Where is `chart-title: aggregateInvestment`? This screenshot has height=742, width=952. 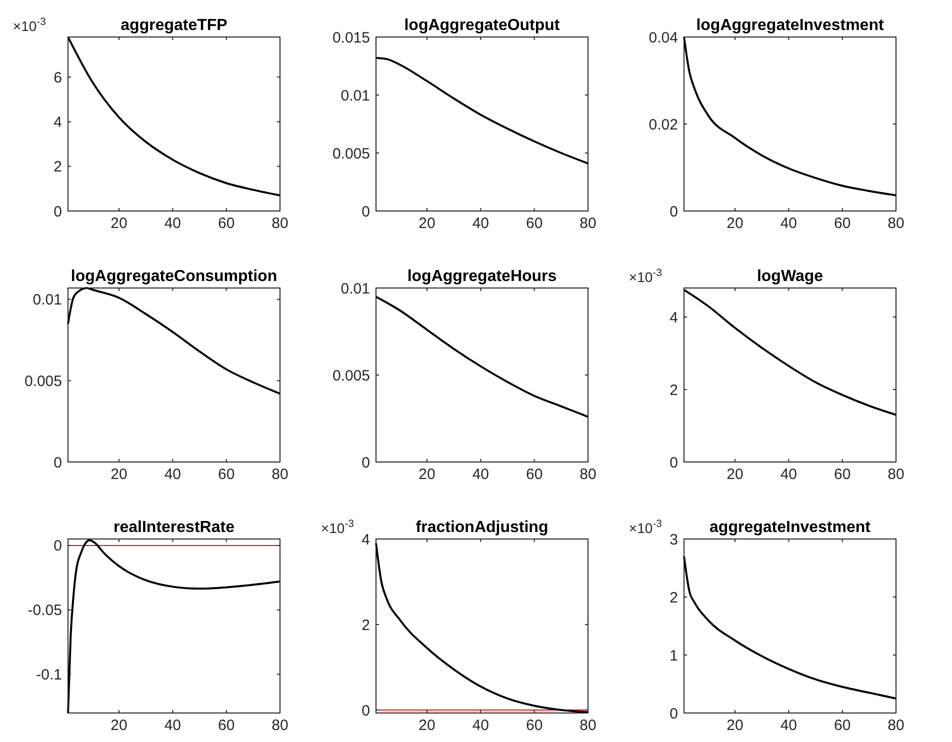 chart-title: aggregateInvestment is located at coordinates (791, 527).